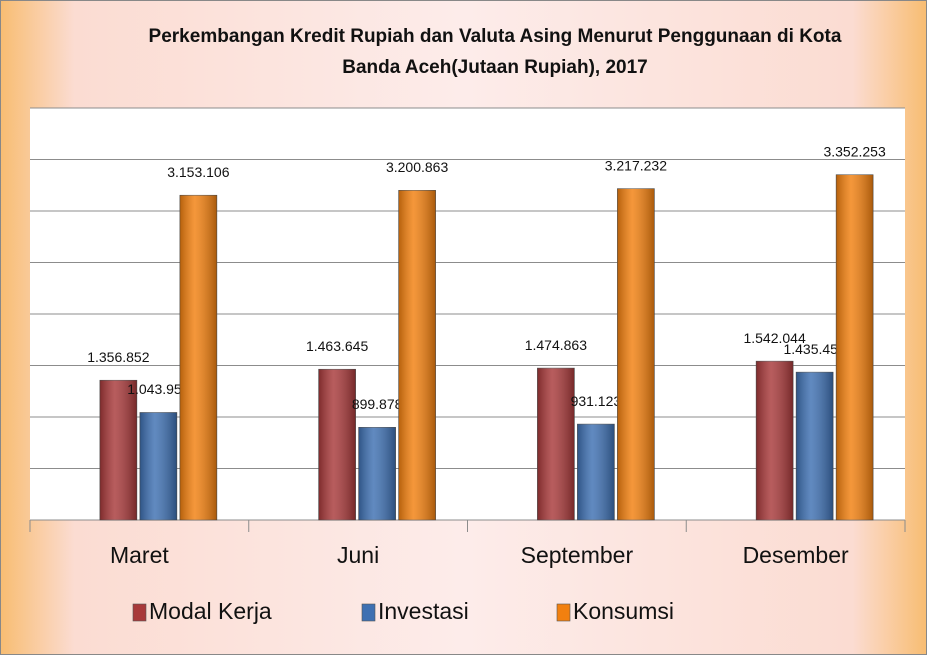  Describe the element at coordinates (854, 151) in the screenshot. I see `value-label: 3.352.253` at that location.